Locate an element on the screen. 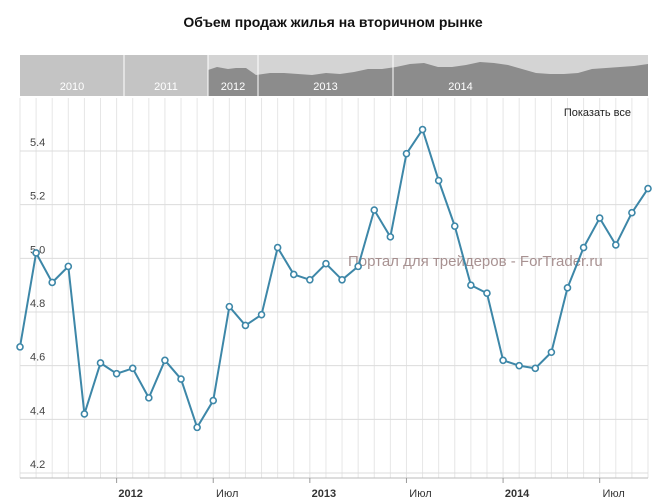 This screenshot has height=500, width=666. navigator-year-label: 2010 is located at coordinates (72, 87).